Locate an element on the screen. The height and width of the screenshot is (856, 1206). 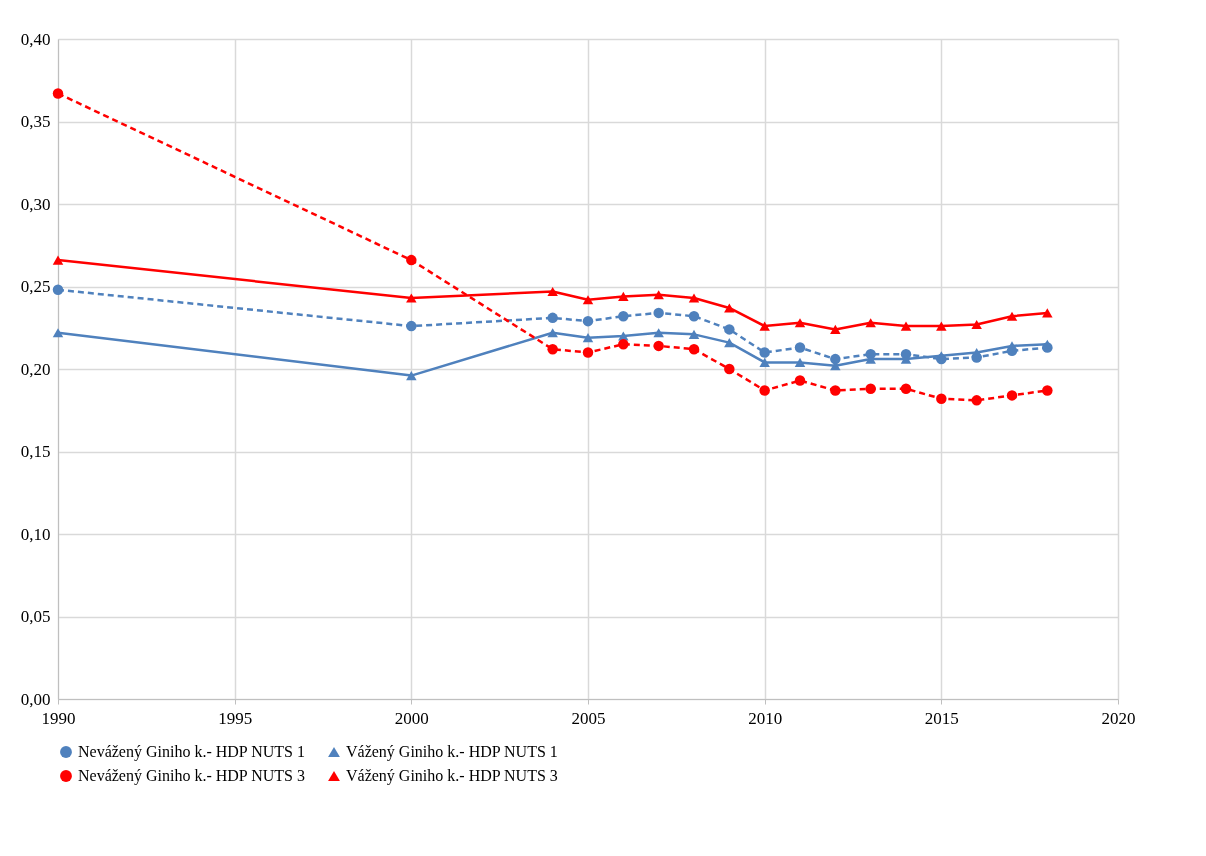
legend-label: Nevážený Giniho k.- HDP NUTS 1 is located at coordinates (191, 752).